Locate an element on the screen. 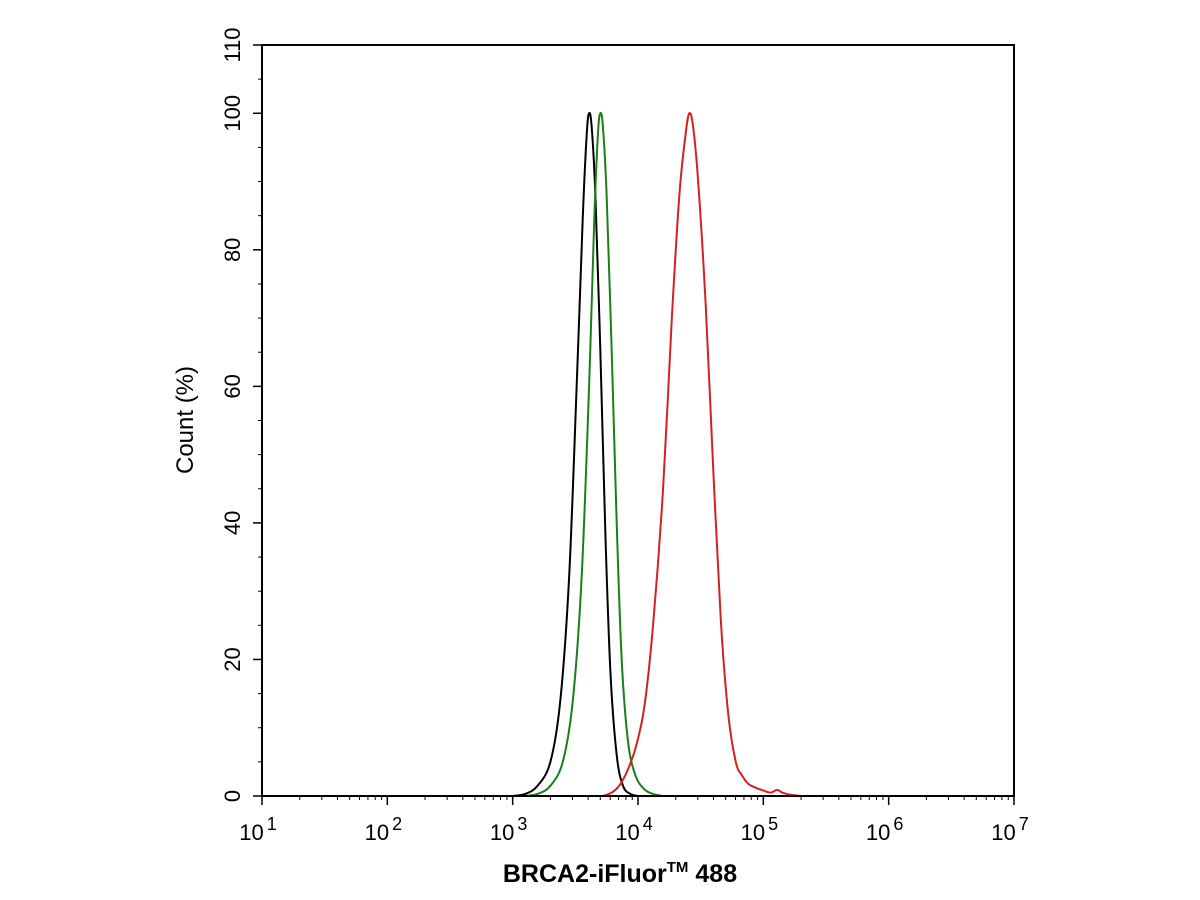 This screenshot has height=900, width=1200. x-tick-label: 10 6 is located at coordinates (885, 829).